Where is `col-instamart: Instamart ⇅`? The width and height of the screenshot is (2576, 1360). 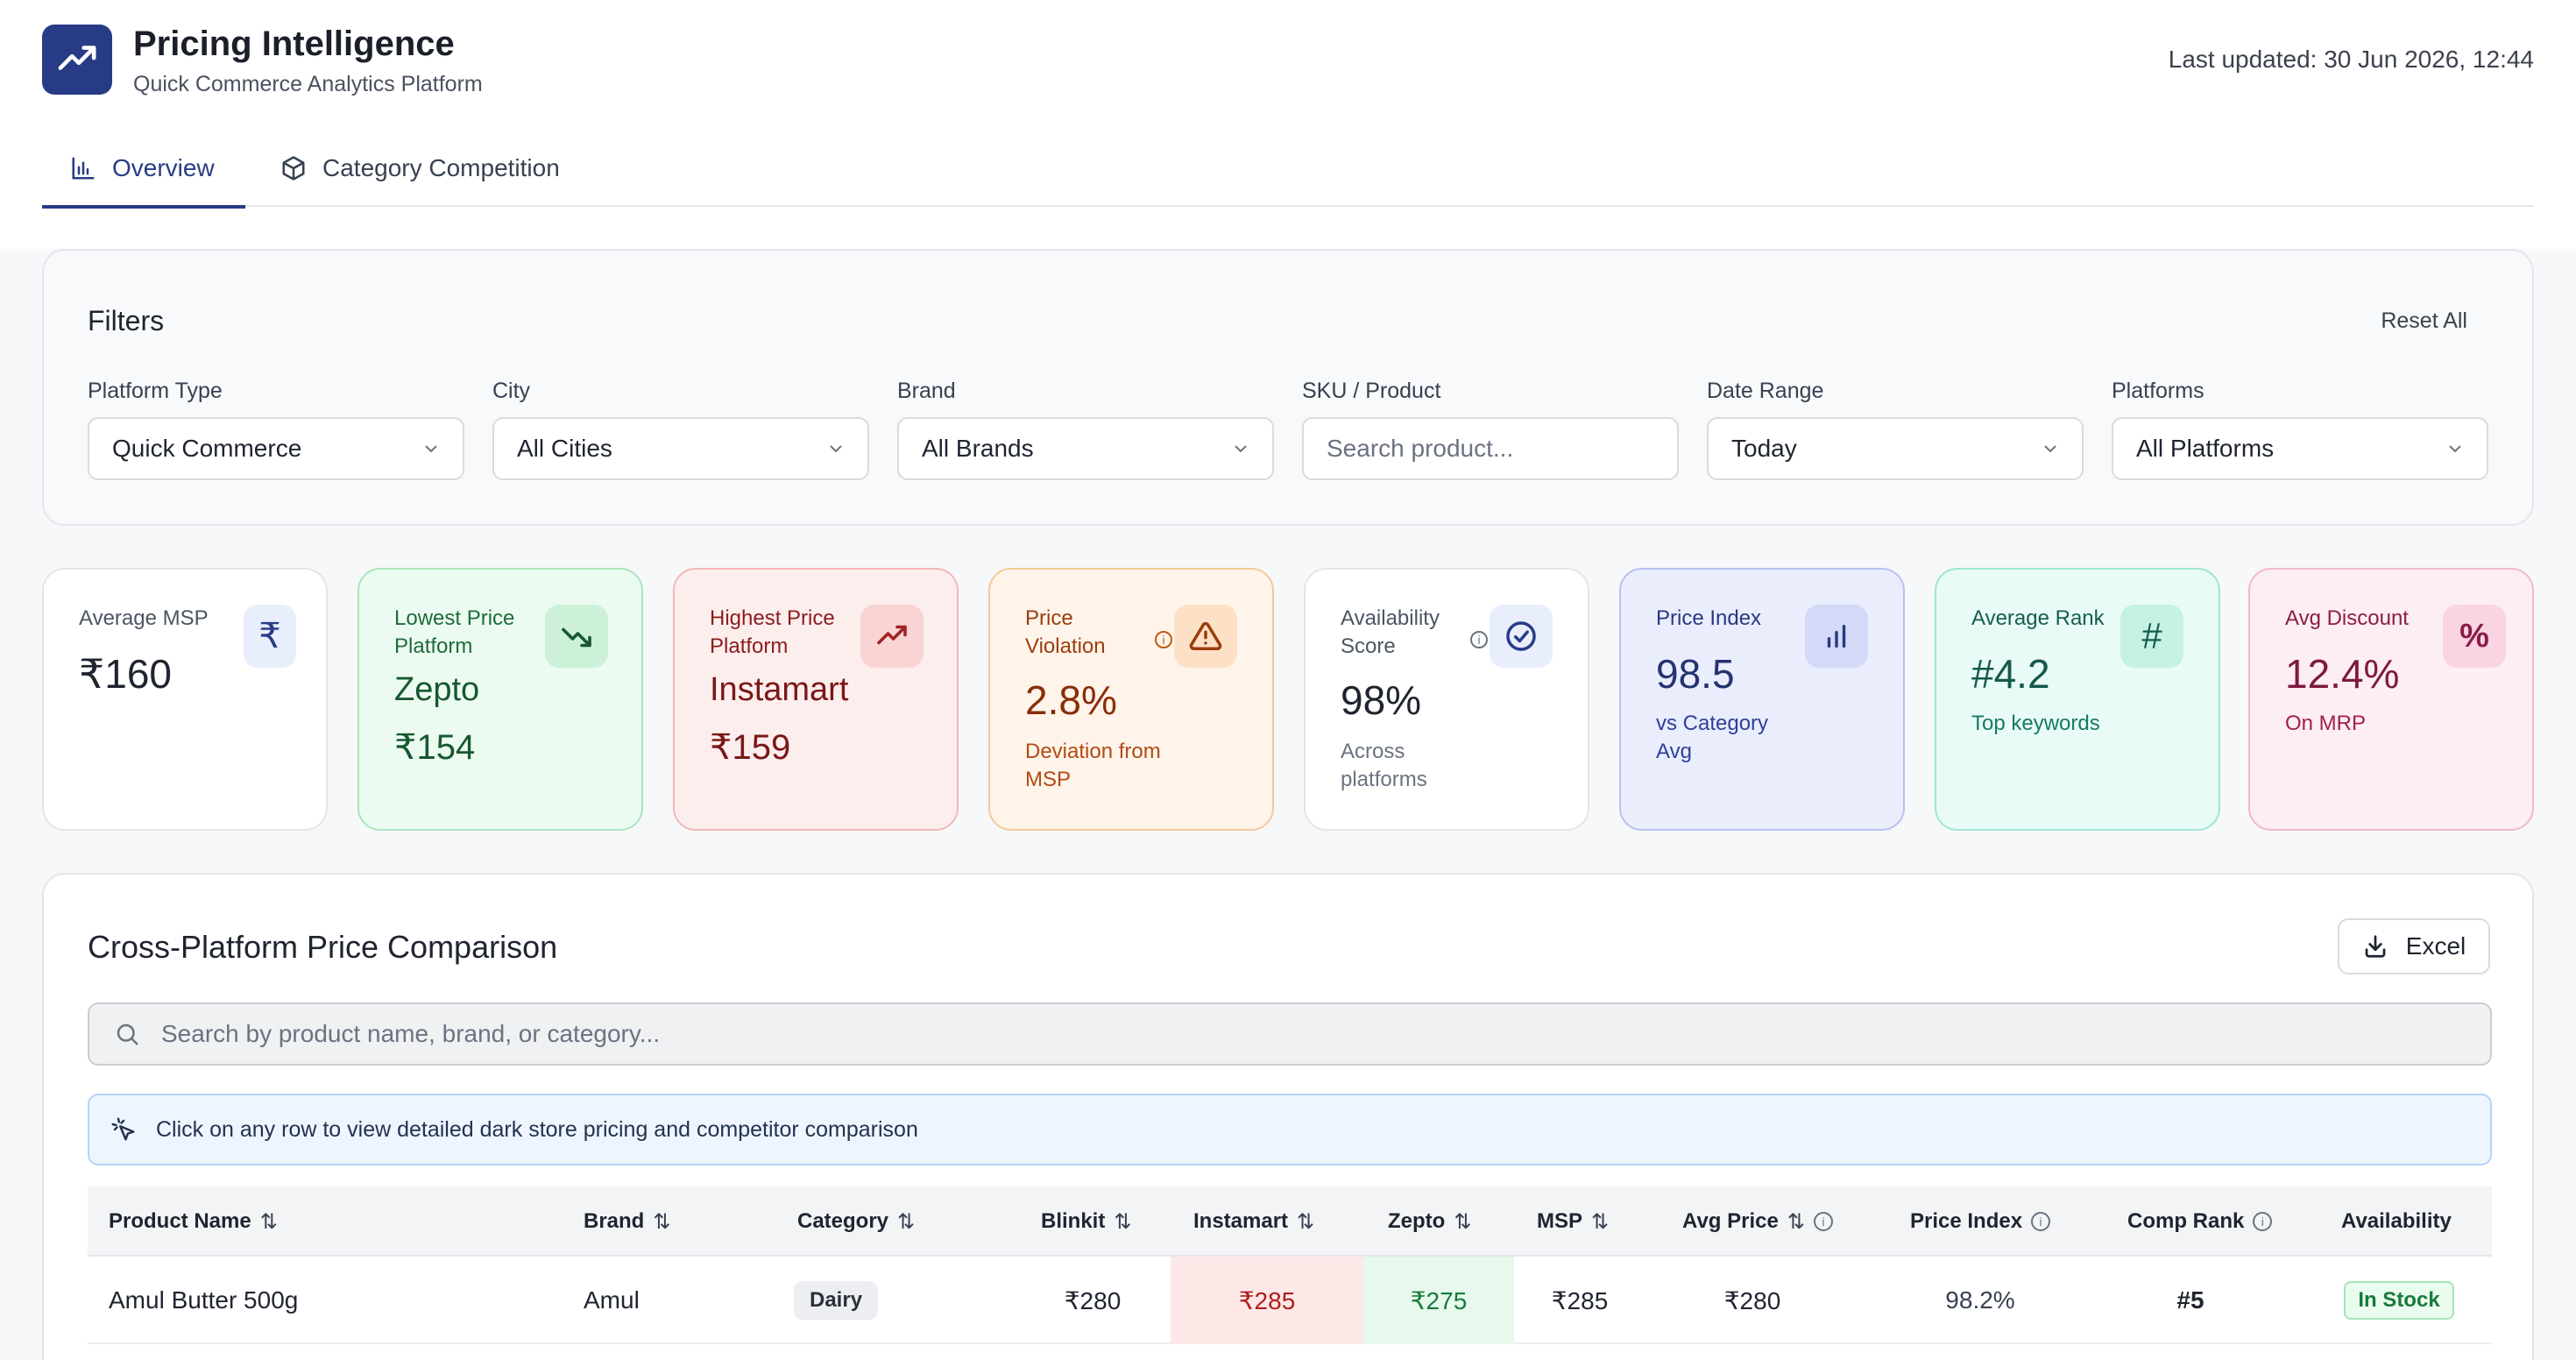
col-instamart: Instamart ⇅ is located at coordinates (1253, 1221).